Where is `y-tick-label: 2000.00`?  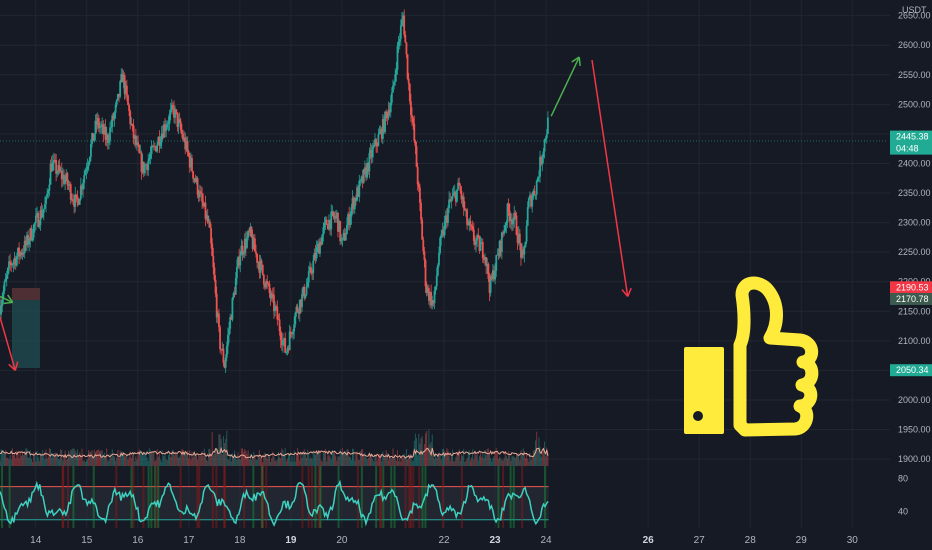
y-tick-label: 2000.00 is located at coordinates (914, 400).